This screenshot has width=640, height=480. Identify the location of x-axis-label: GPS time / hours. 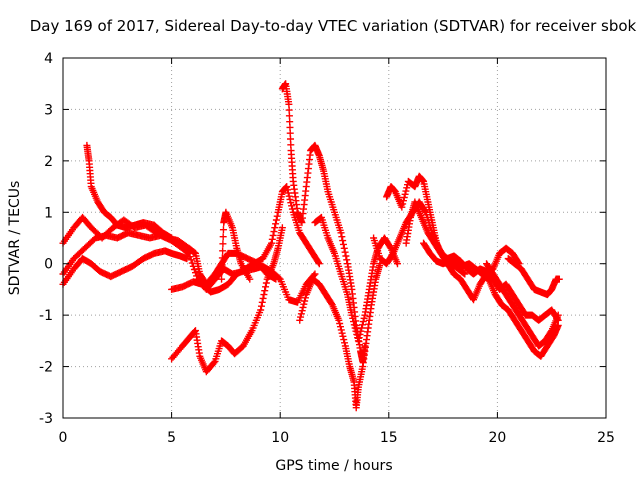
(333, 466).